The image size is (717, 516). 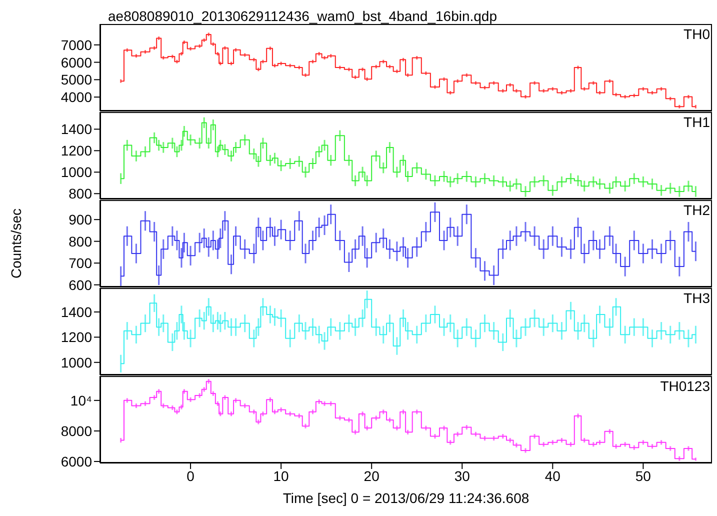 I want to click on y-tick-label: 7000, so click(x=76, y=44).